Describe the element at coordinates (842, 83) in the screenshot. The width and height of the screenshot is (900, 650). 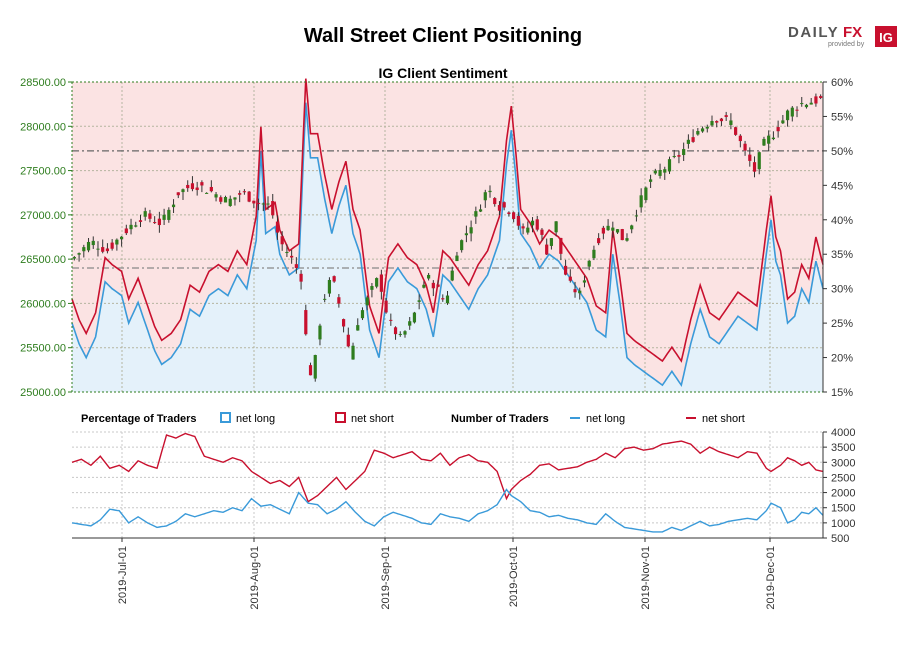
I see `percent-tick-label: 60%` at that location.